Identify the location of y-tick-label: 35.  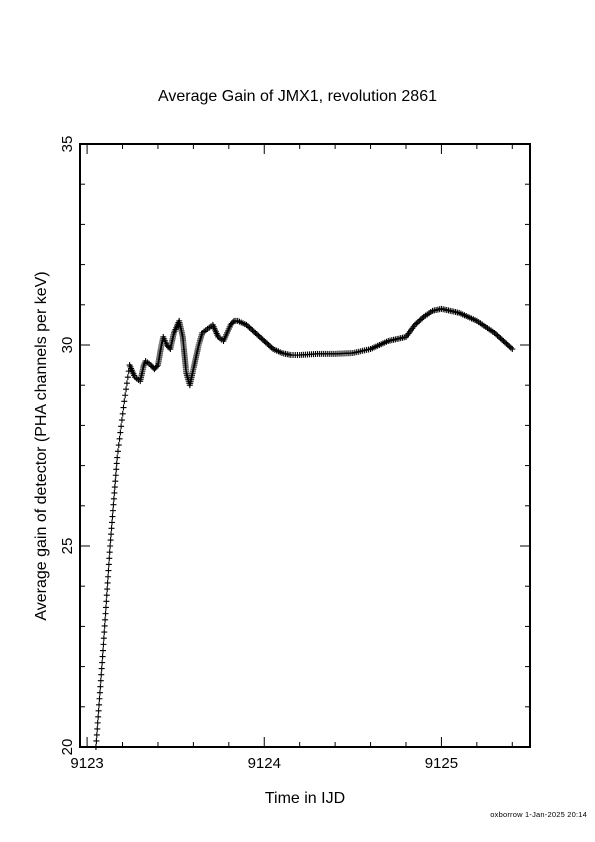
(67, 144).